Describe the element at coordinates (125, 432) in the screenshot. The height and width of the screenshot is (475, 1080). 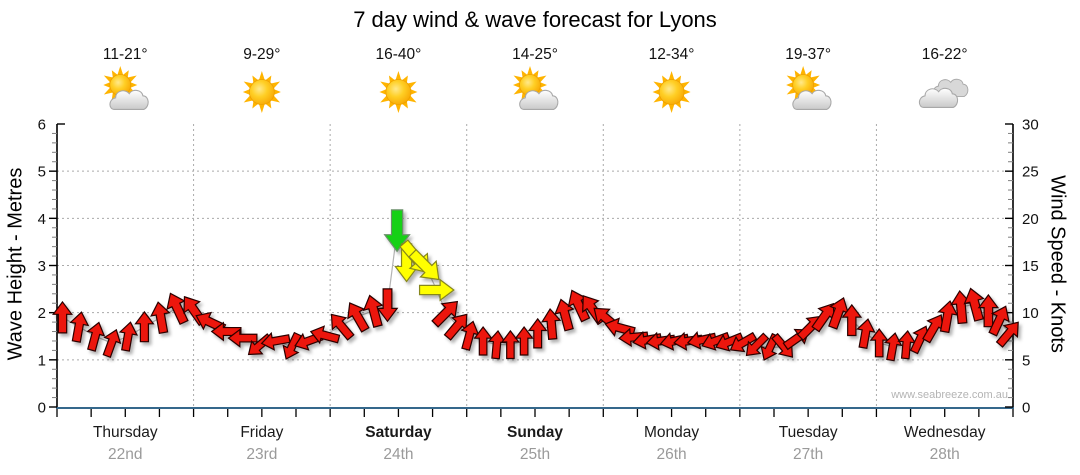
I see `day-name-label: Thursday` at that location.